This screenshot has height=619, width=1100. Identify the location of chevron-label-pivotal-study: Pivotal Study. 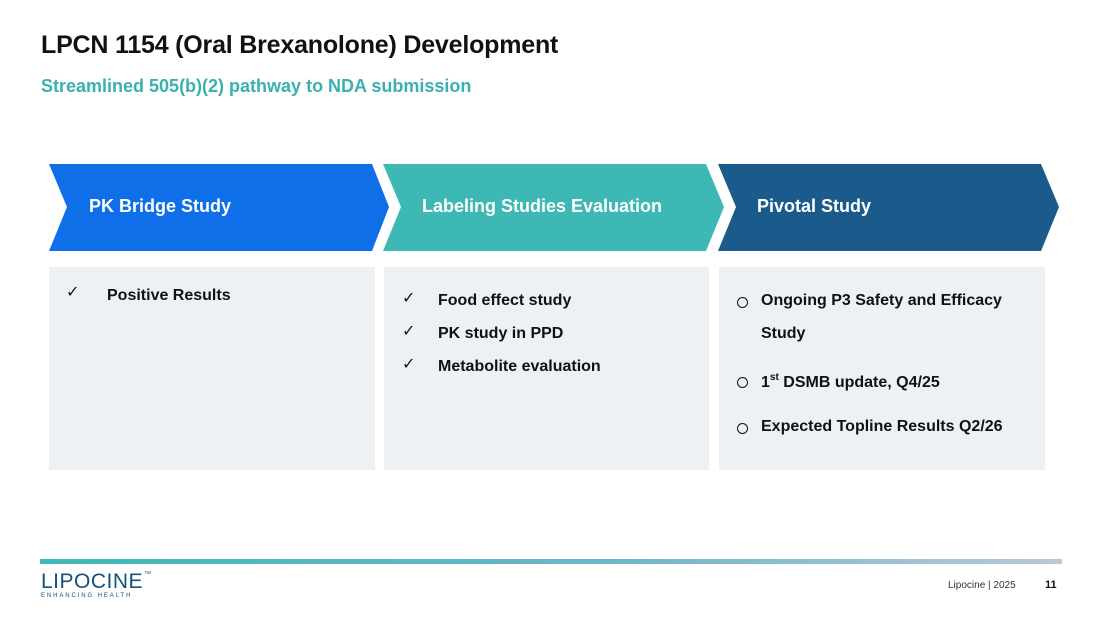
(814, 206).